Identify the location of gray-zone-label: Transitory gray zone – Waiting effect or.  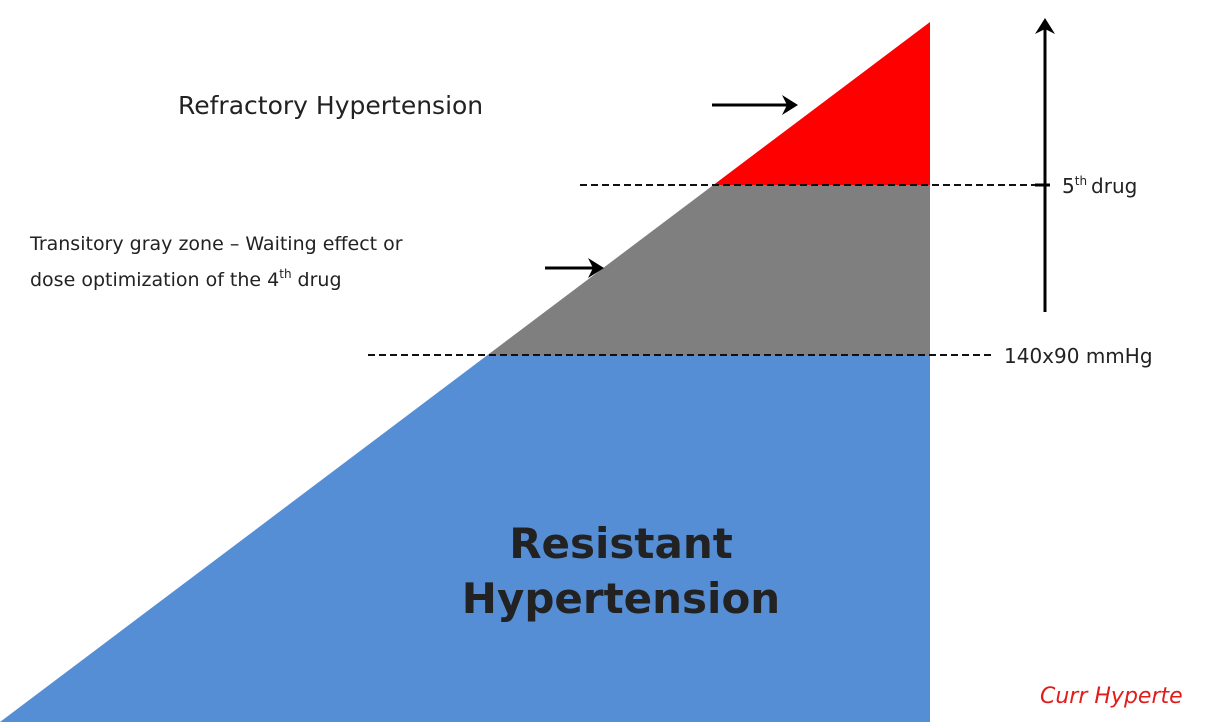
(216, 244).